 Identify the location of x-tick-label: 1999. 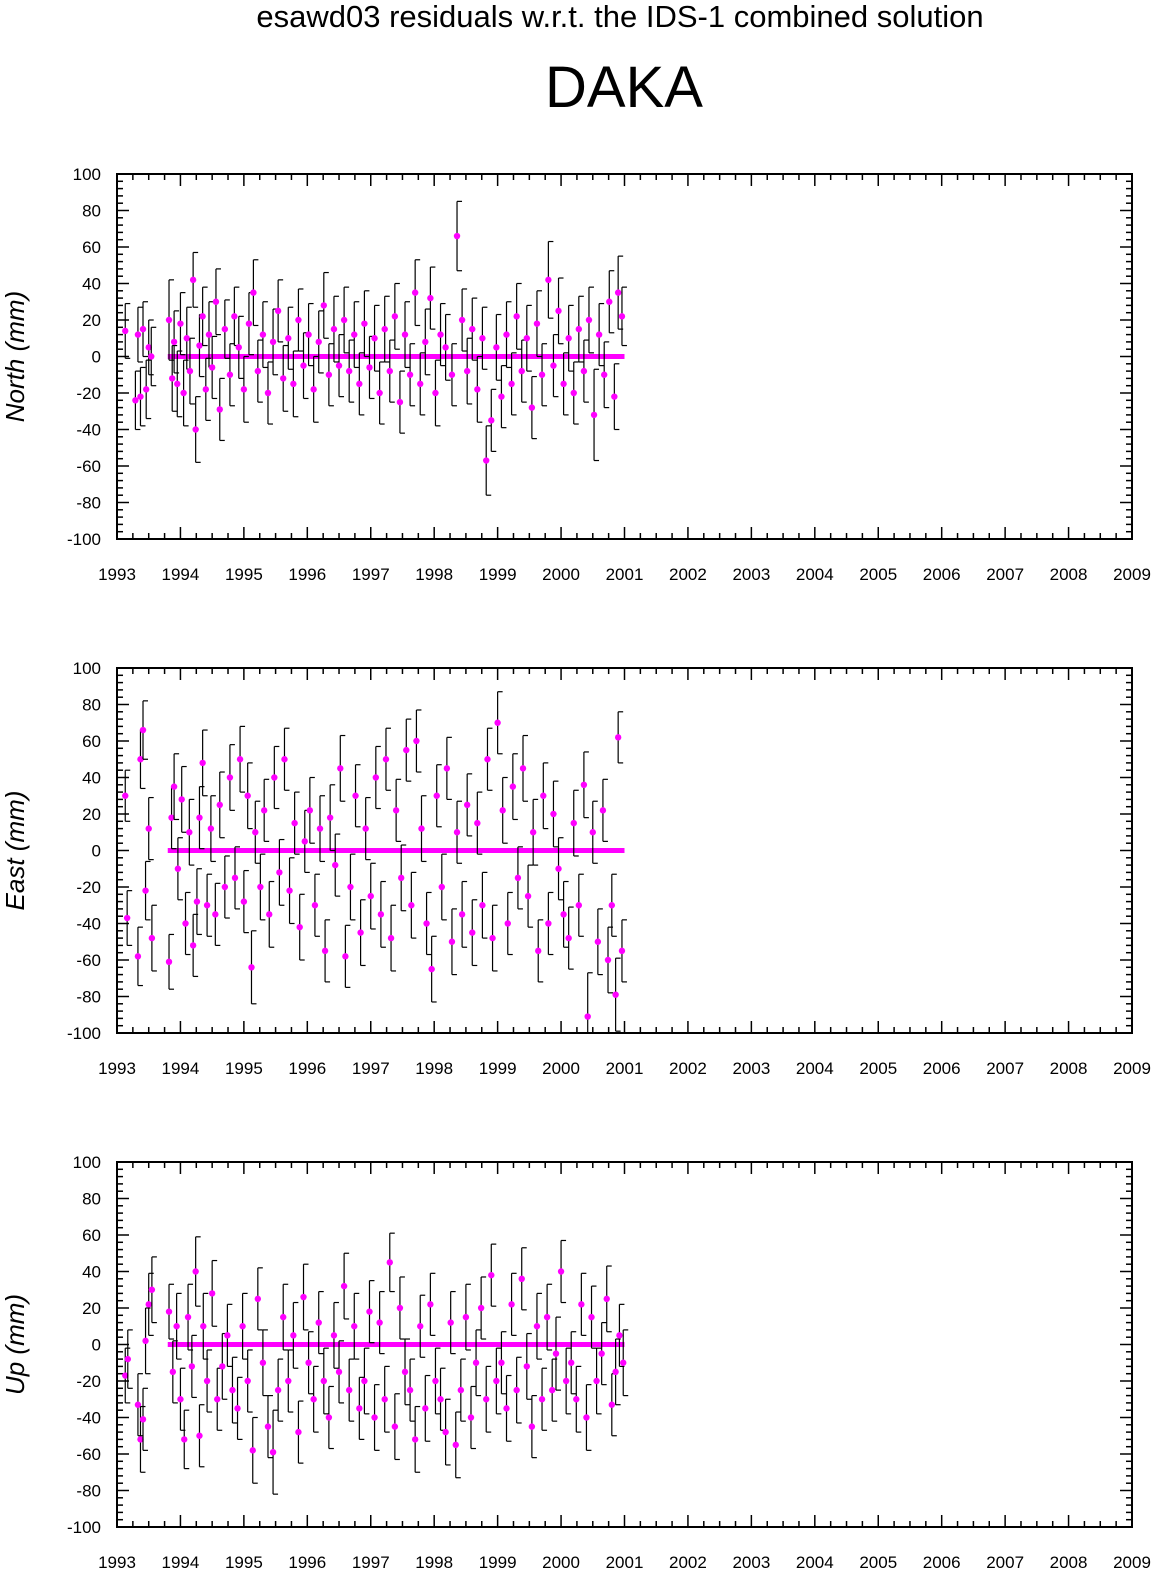
(498, 574).